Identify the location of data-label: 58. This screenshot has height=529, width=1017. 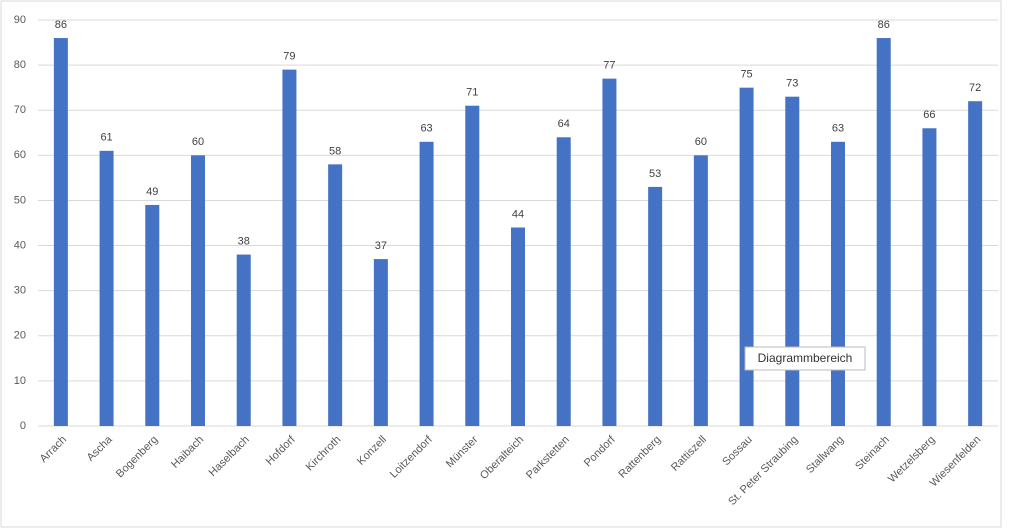
(335, 151).